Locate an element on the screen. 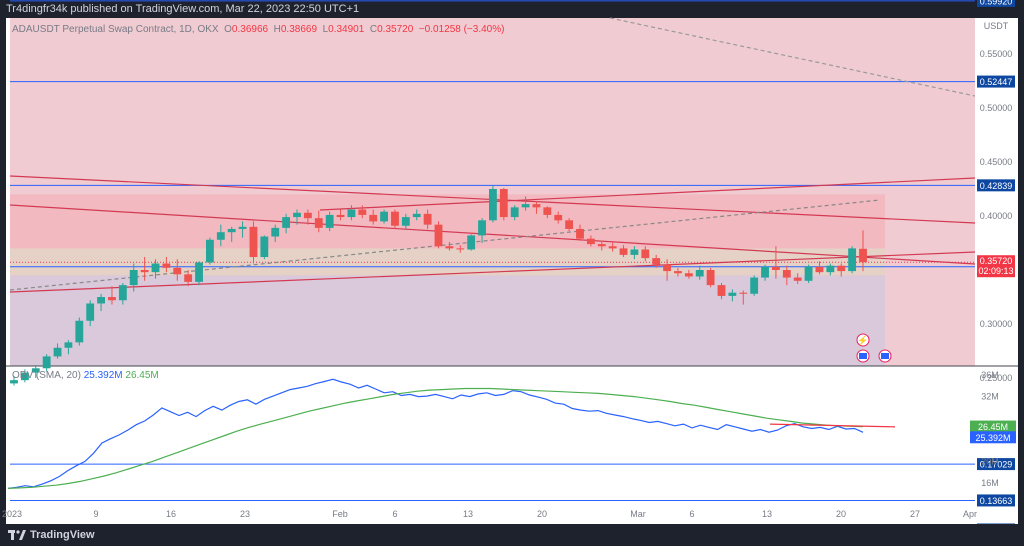 The height and width of the screenshot is (546, 1024). open-label: O is located at coordinates (228, 29).